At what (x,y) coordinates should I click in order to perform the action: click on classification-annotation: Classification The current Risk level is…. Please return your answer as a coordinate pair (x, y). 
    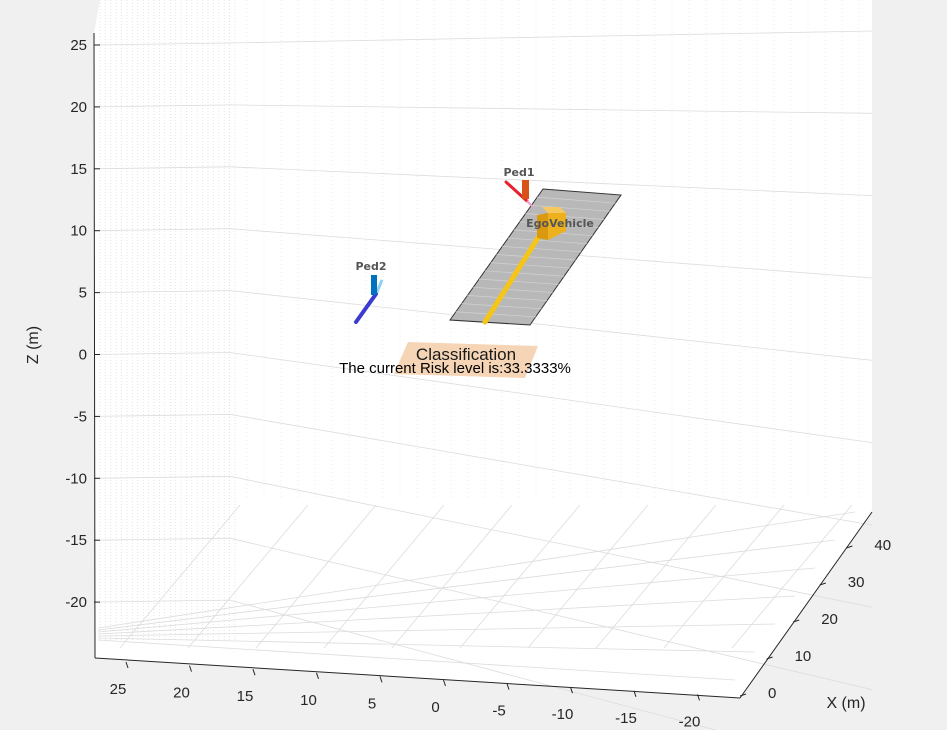
    Looking at the image, I should click on (455, 360).